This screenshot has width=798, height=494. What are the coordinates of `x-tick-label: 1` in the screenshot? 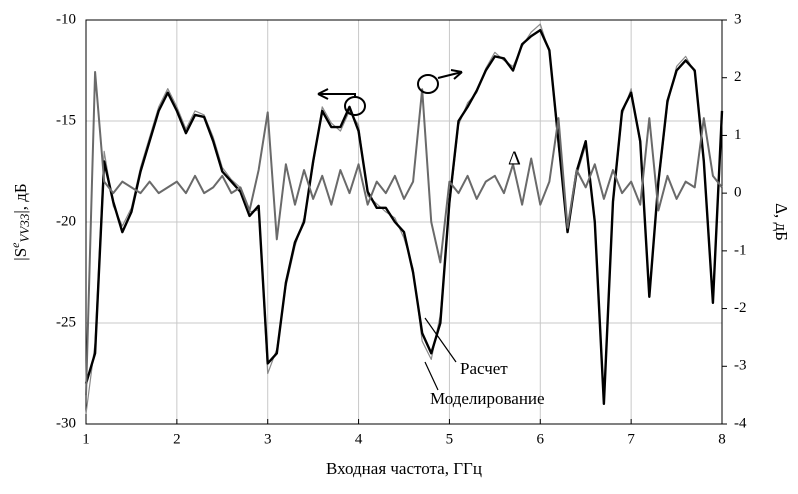 It's located at (86, 439).